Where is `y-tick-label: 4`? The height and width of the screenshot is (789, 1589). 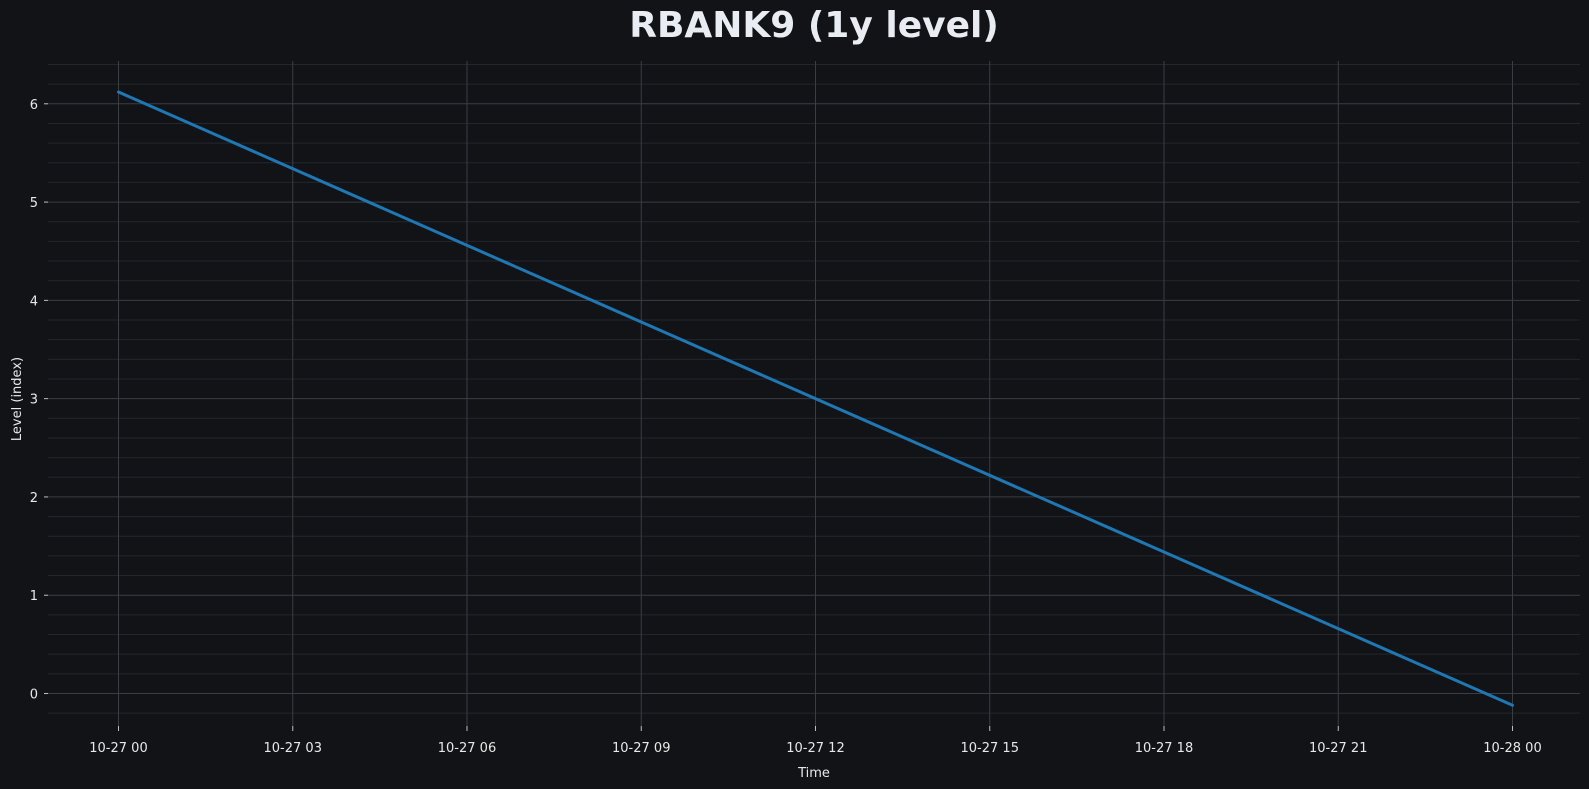 y-tick-label: 4 is located at coordinates (34, 301).